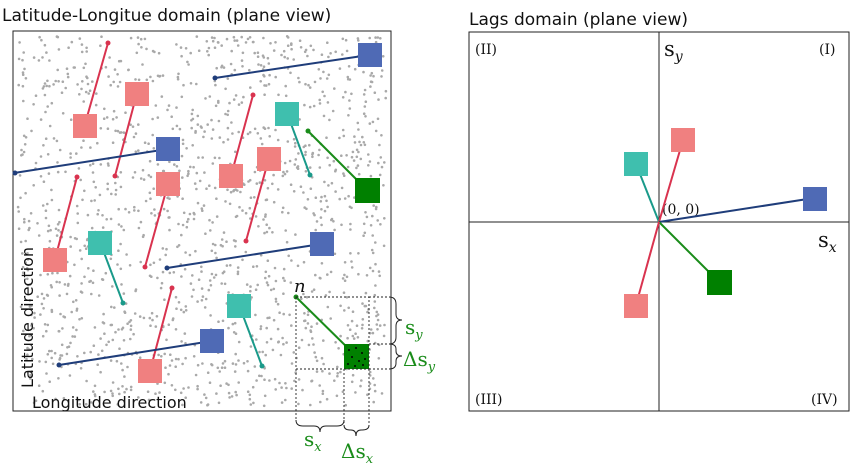 The image size is (851, 463). I want to click on red-lag-vector-down, so click(647, 263).